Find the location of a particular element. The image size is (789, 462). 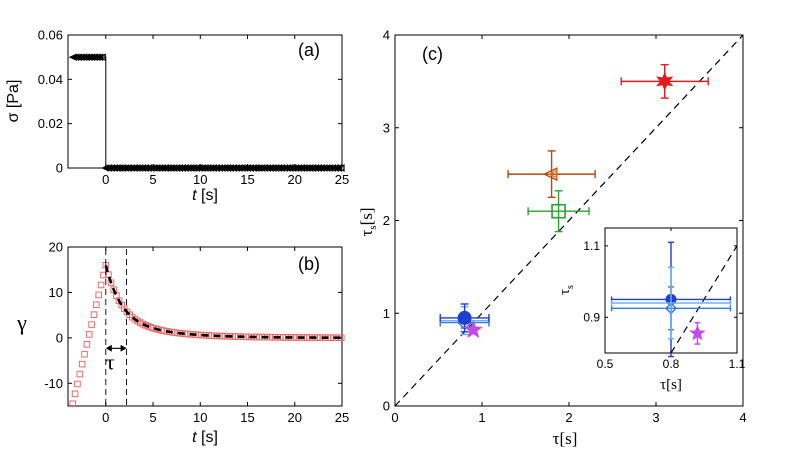

inset-x-ticks: 0.5 0.8 1.1 is located at coordinates (671, 299).